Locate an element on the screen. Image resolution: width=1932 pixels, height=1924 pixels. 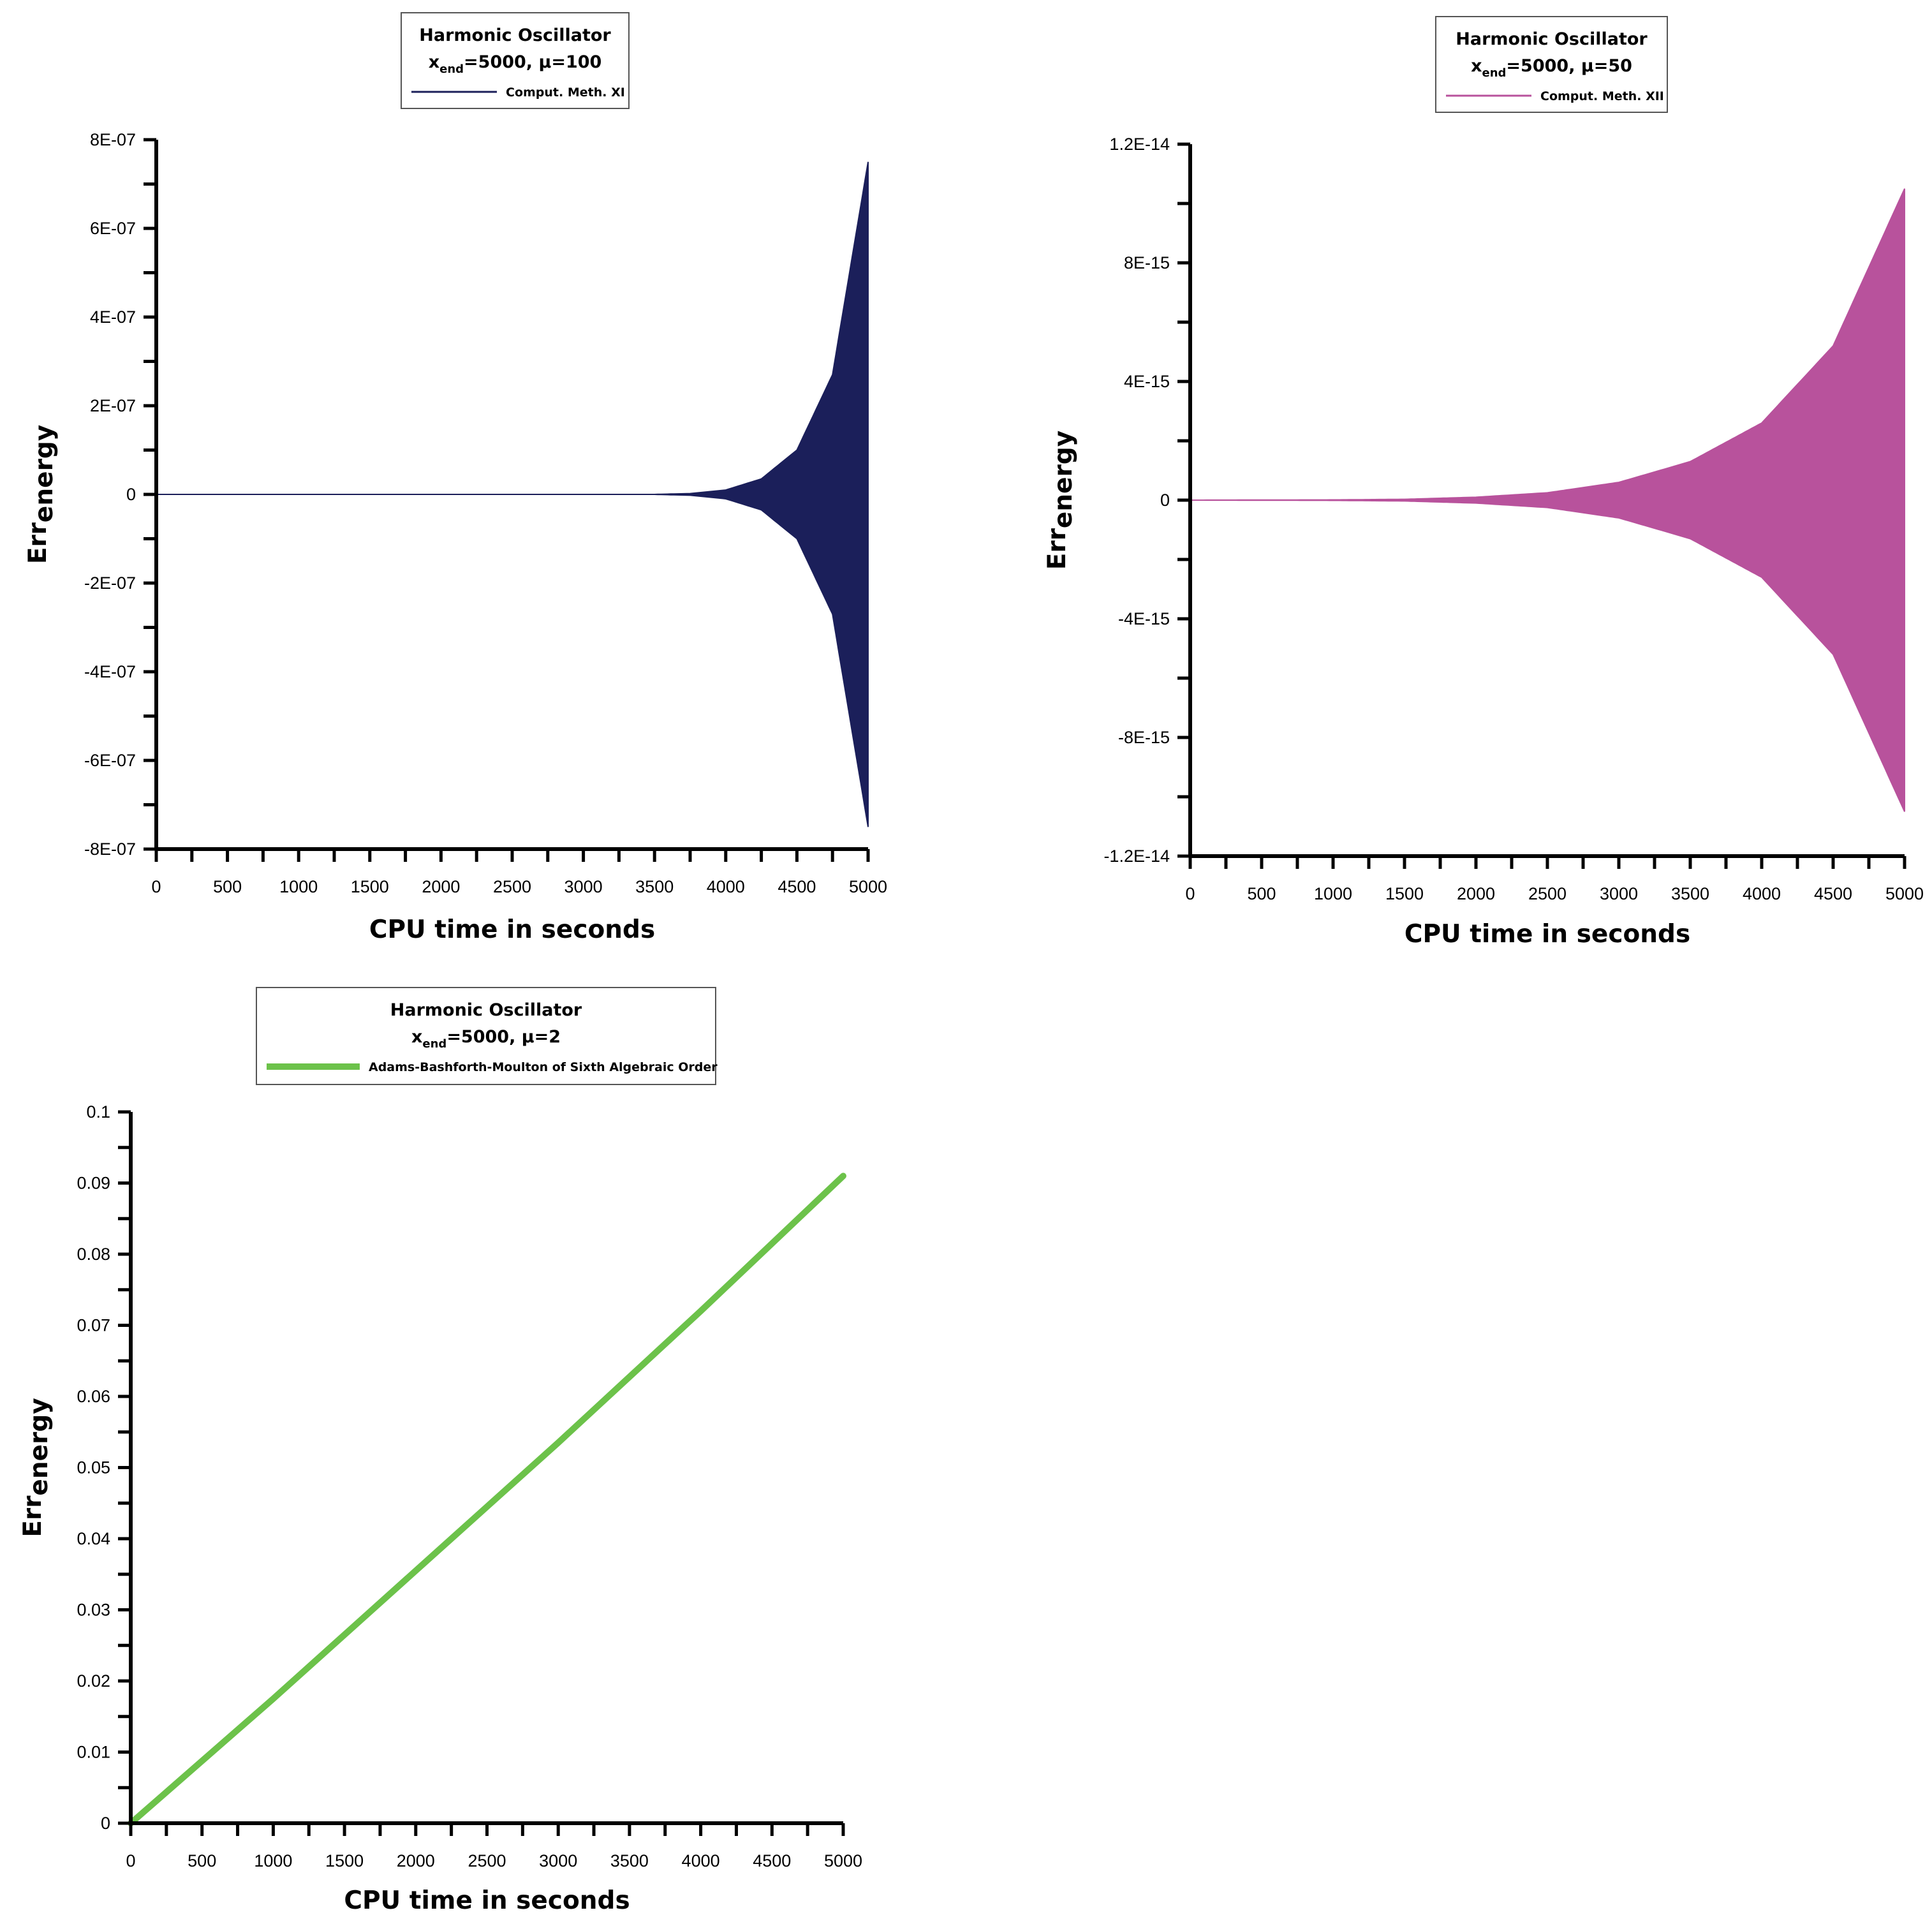
y-tick-label: -1.2E-14 is located at coordinates (1136, 857).